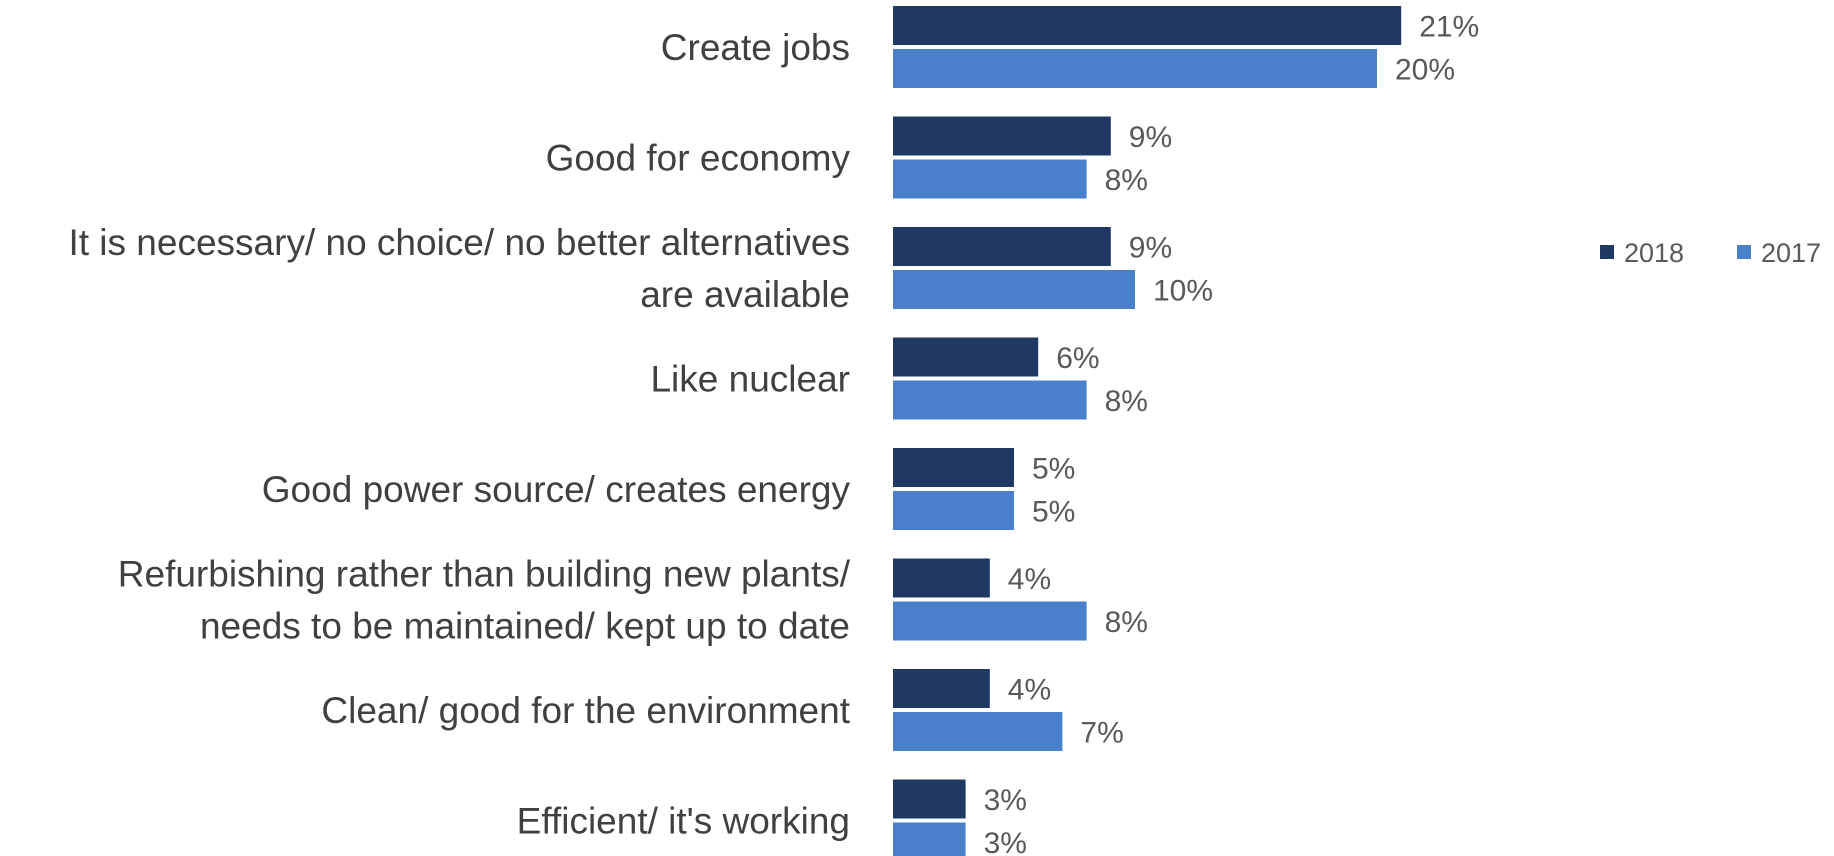 This screenshot has height=856, width=1834. Describe the element at coordinates (1710, 253) in the screenshot. I see `legend: 2018 2017` at that location.